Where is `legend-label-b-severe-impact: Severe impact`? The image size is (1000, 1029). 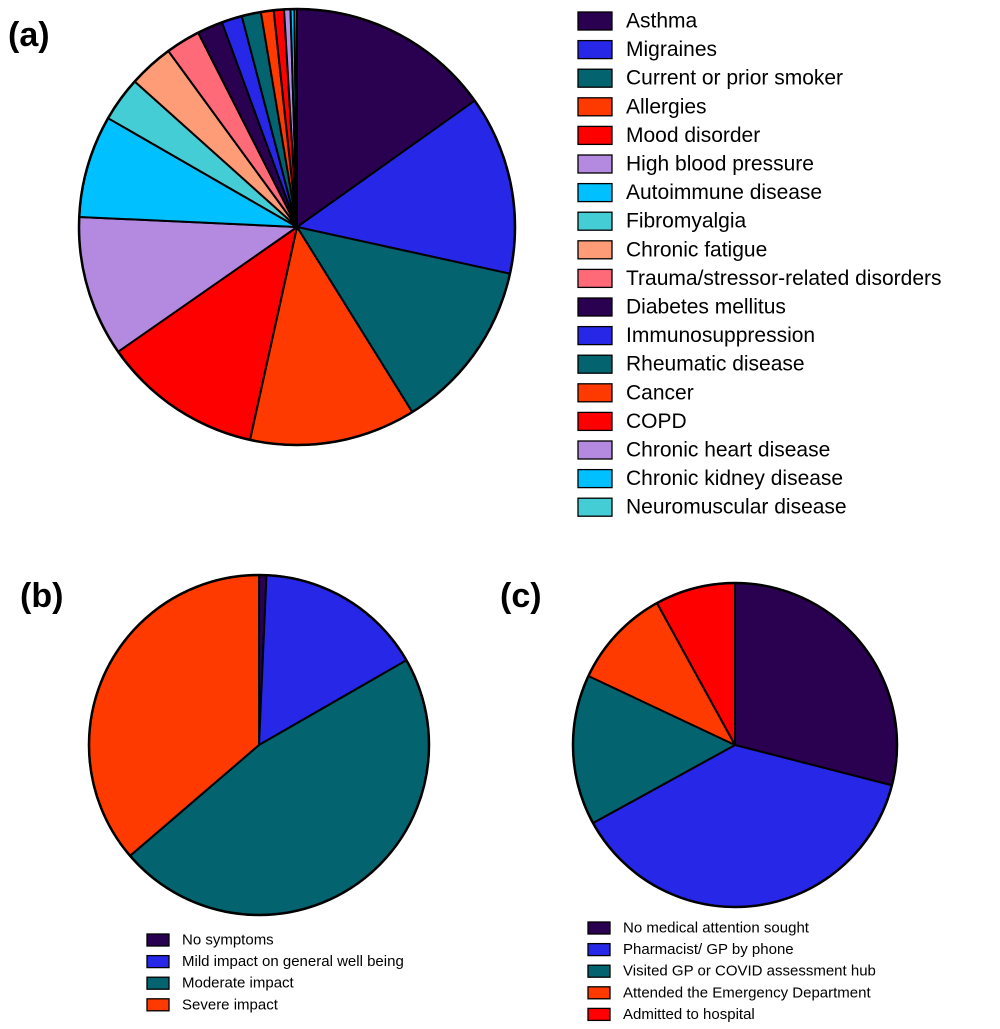
legend-label-b-severe-impact: Severe impact is located at coordinates (230, 1004).